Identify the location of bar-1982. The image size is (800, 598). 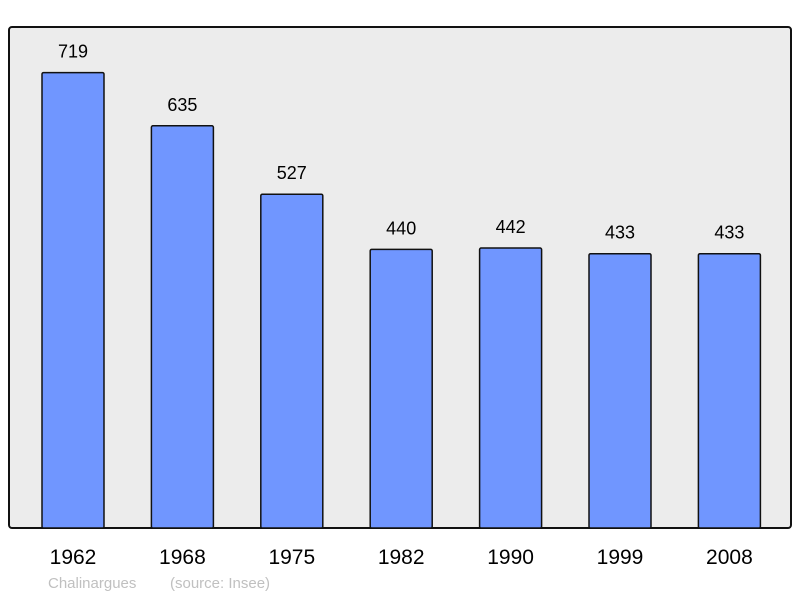
(401, 388).